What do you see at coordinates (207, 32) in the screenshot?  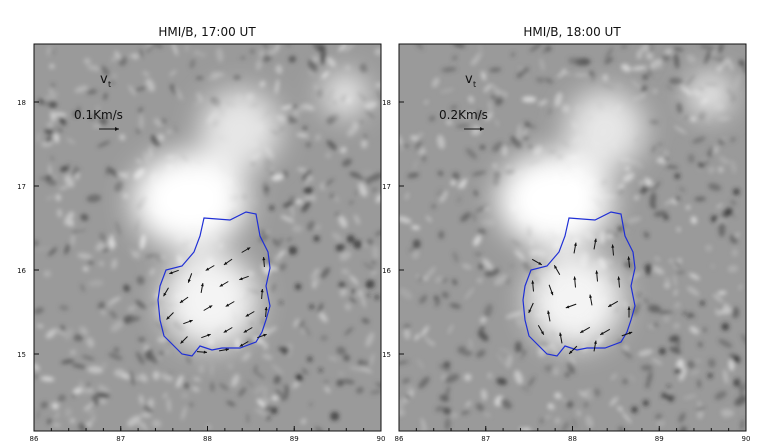 I see `panel-title: HMI/B, 17:00 UT` at bounding box center [207, 32].